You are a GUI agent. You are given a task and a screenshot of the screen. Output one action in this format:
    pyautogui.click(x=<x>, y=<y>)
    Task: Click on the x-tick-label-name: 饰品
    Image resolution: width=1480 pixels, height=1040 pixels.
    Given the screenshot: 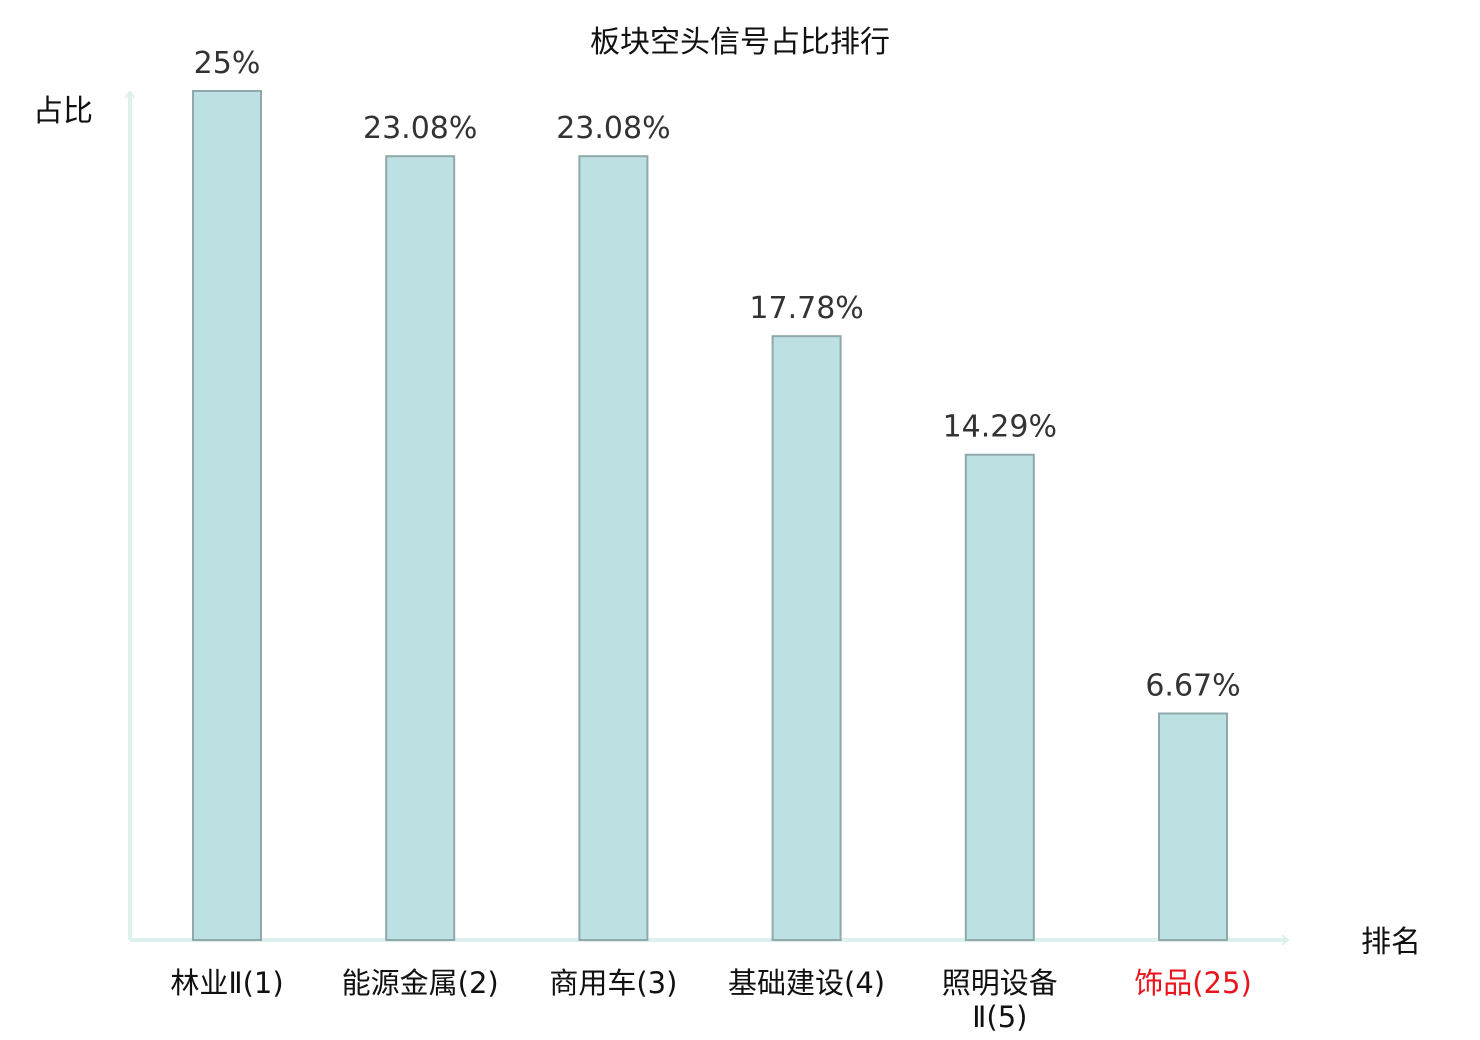 What is the action you would take?
    pyautogui.click(x=1163, y=983)
    